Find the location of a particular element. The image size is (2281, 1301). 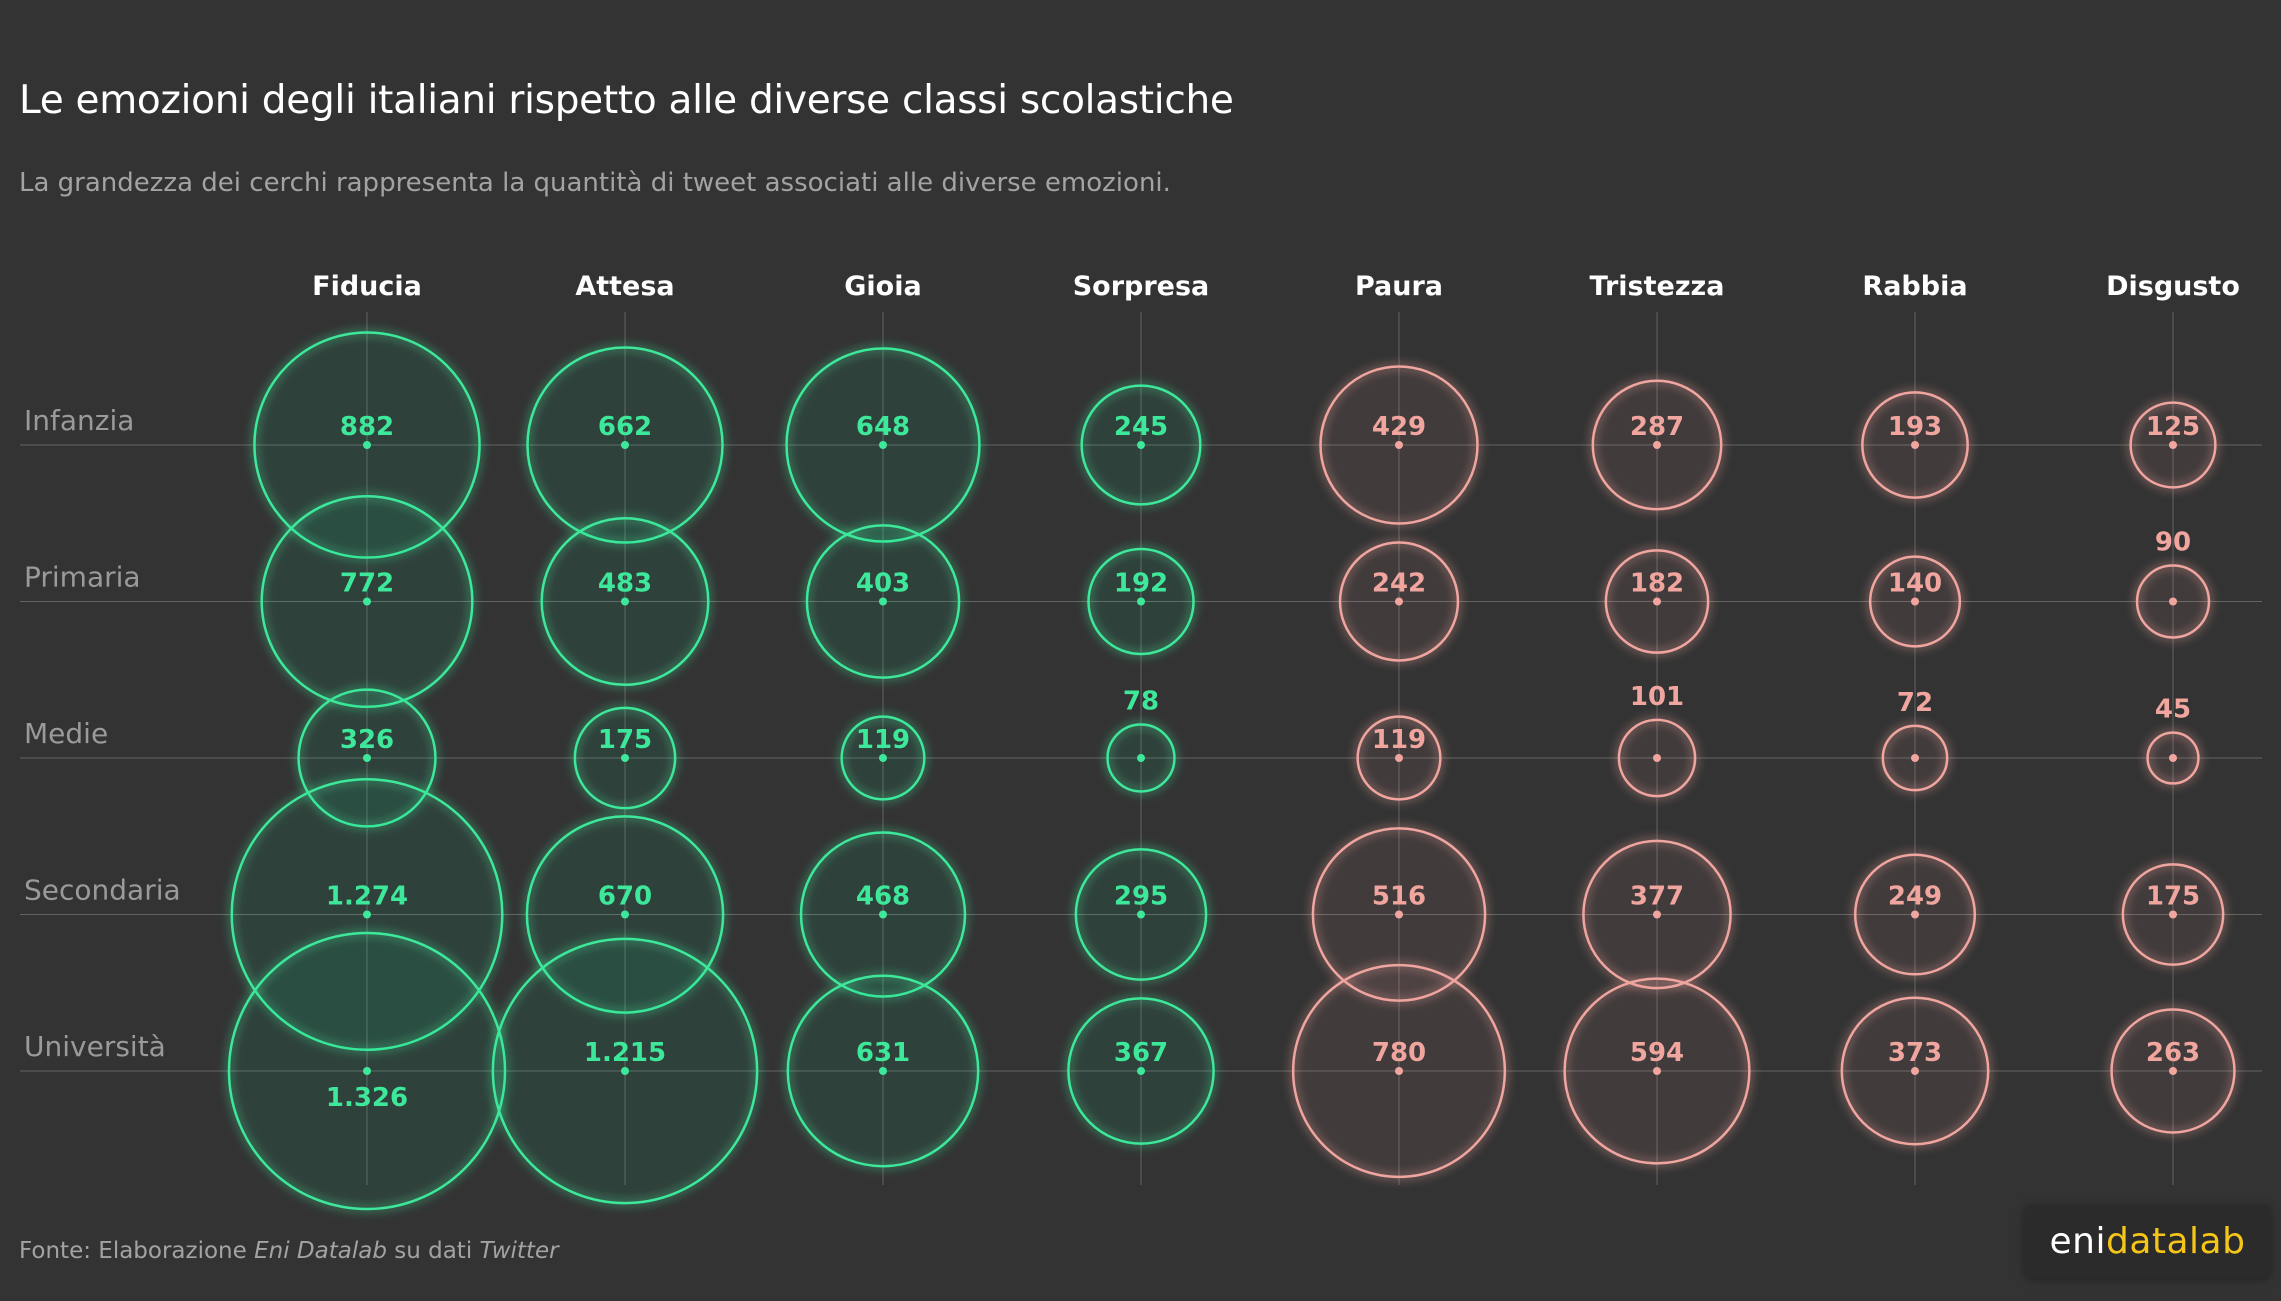

value-label: 182 is located at coordinates (1657, 584).